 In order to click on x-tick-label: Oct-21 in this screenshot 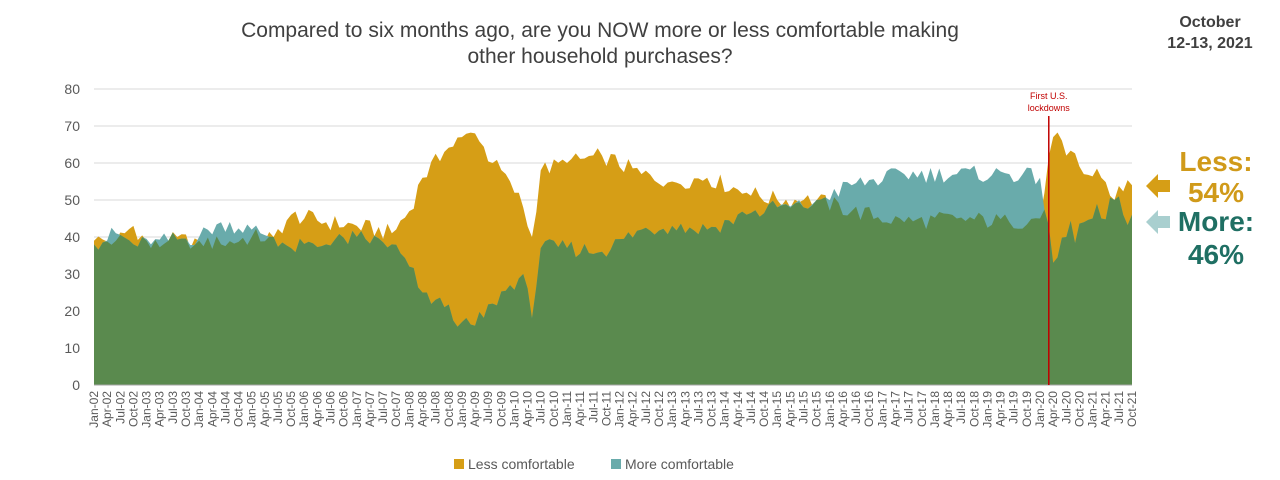, I will do `click(1132, 409)`.